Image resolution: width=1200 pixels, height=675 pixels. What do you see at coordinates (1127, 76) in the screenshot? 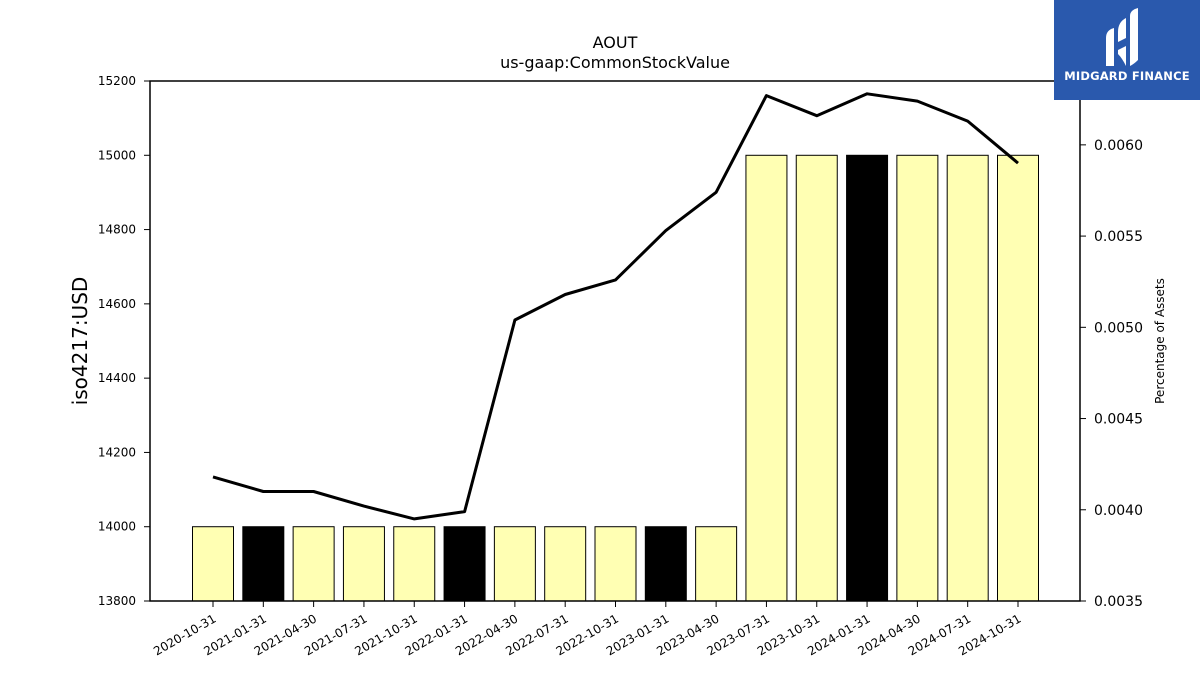
I see `logo-text: MIDGARD FINANCE` at bounding box center [1127, 76].